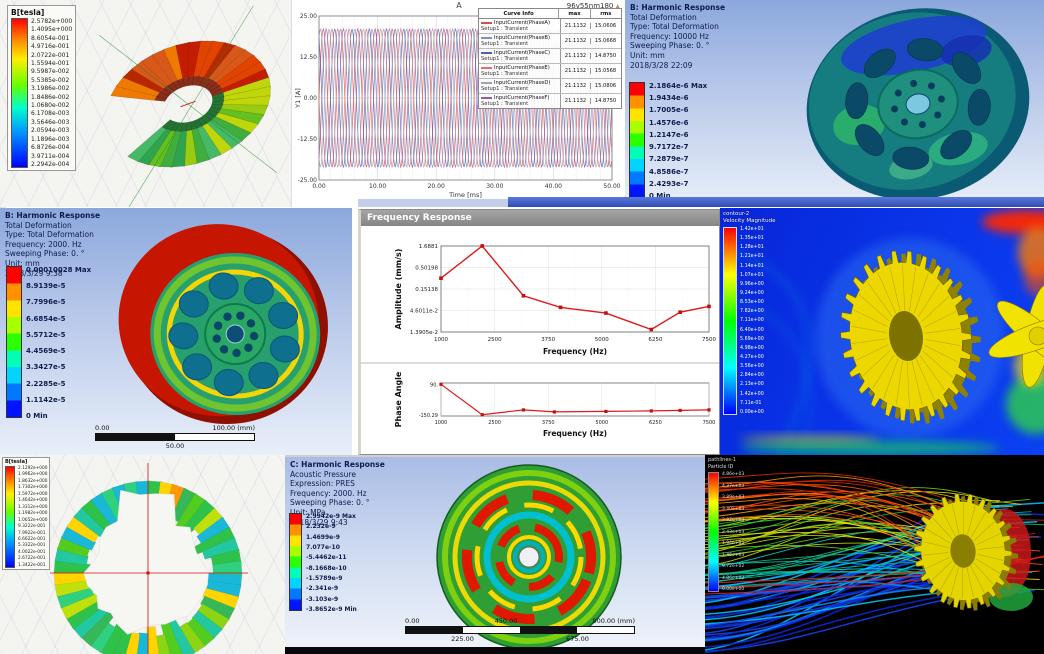 The image size is (1044, 654). I want to click on legend-value: 9.72e+02, so click(733, 566).